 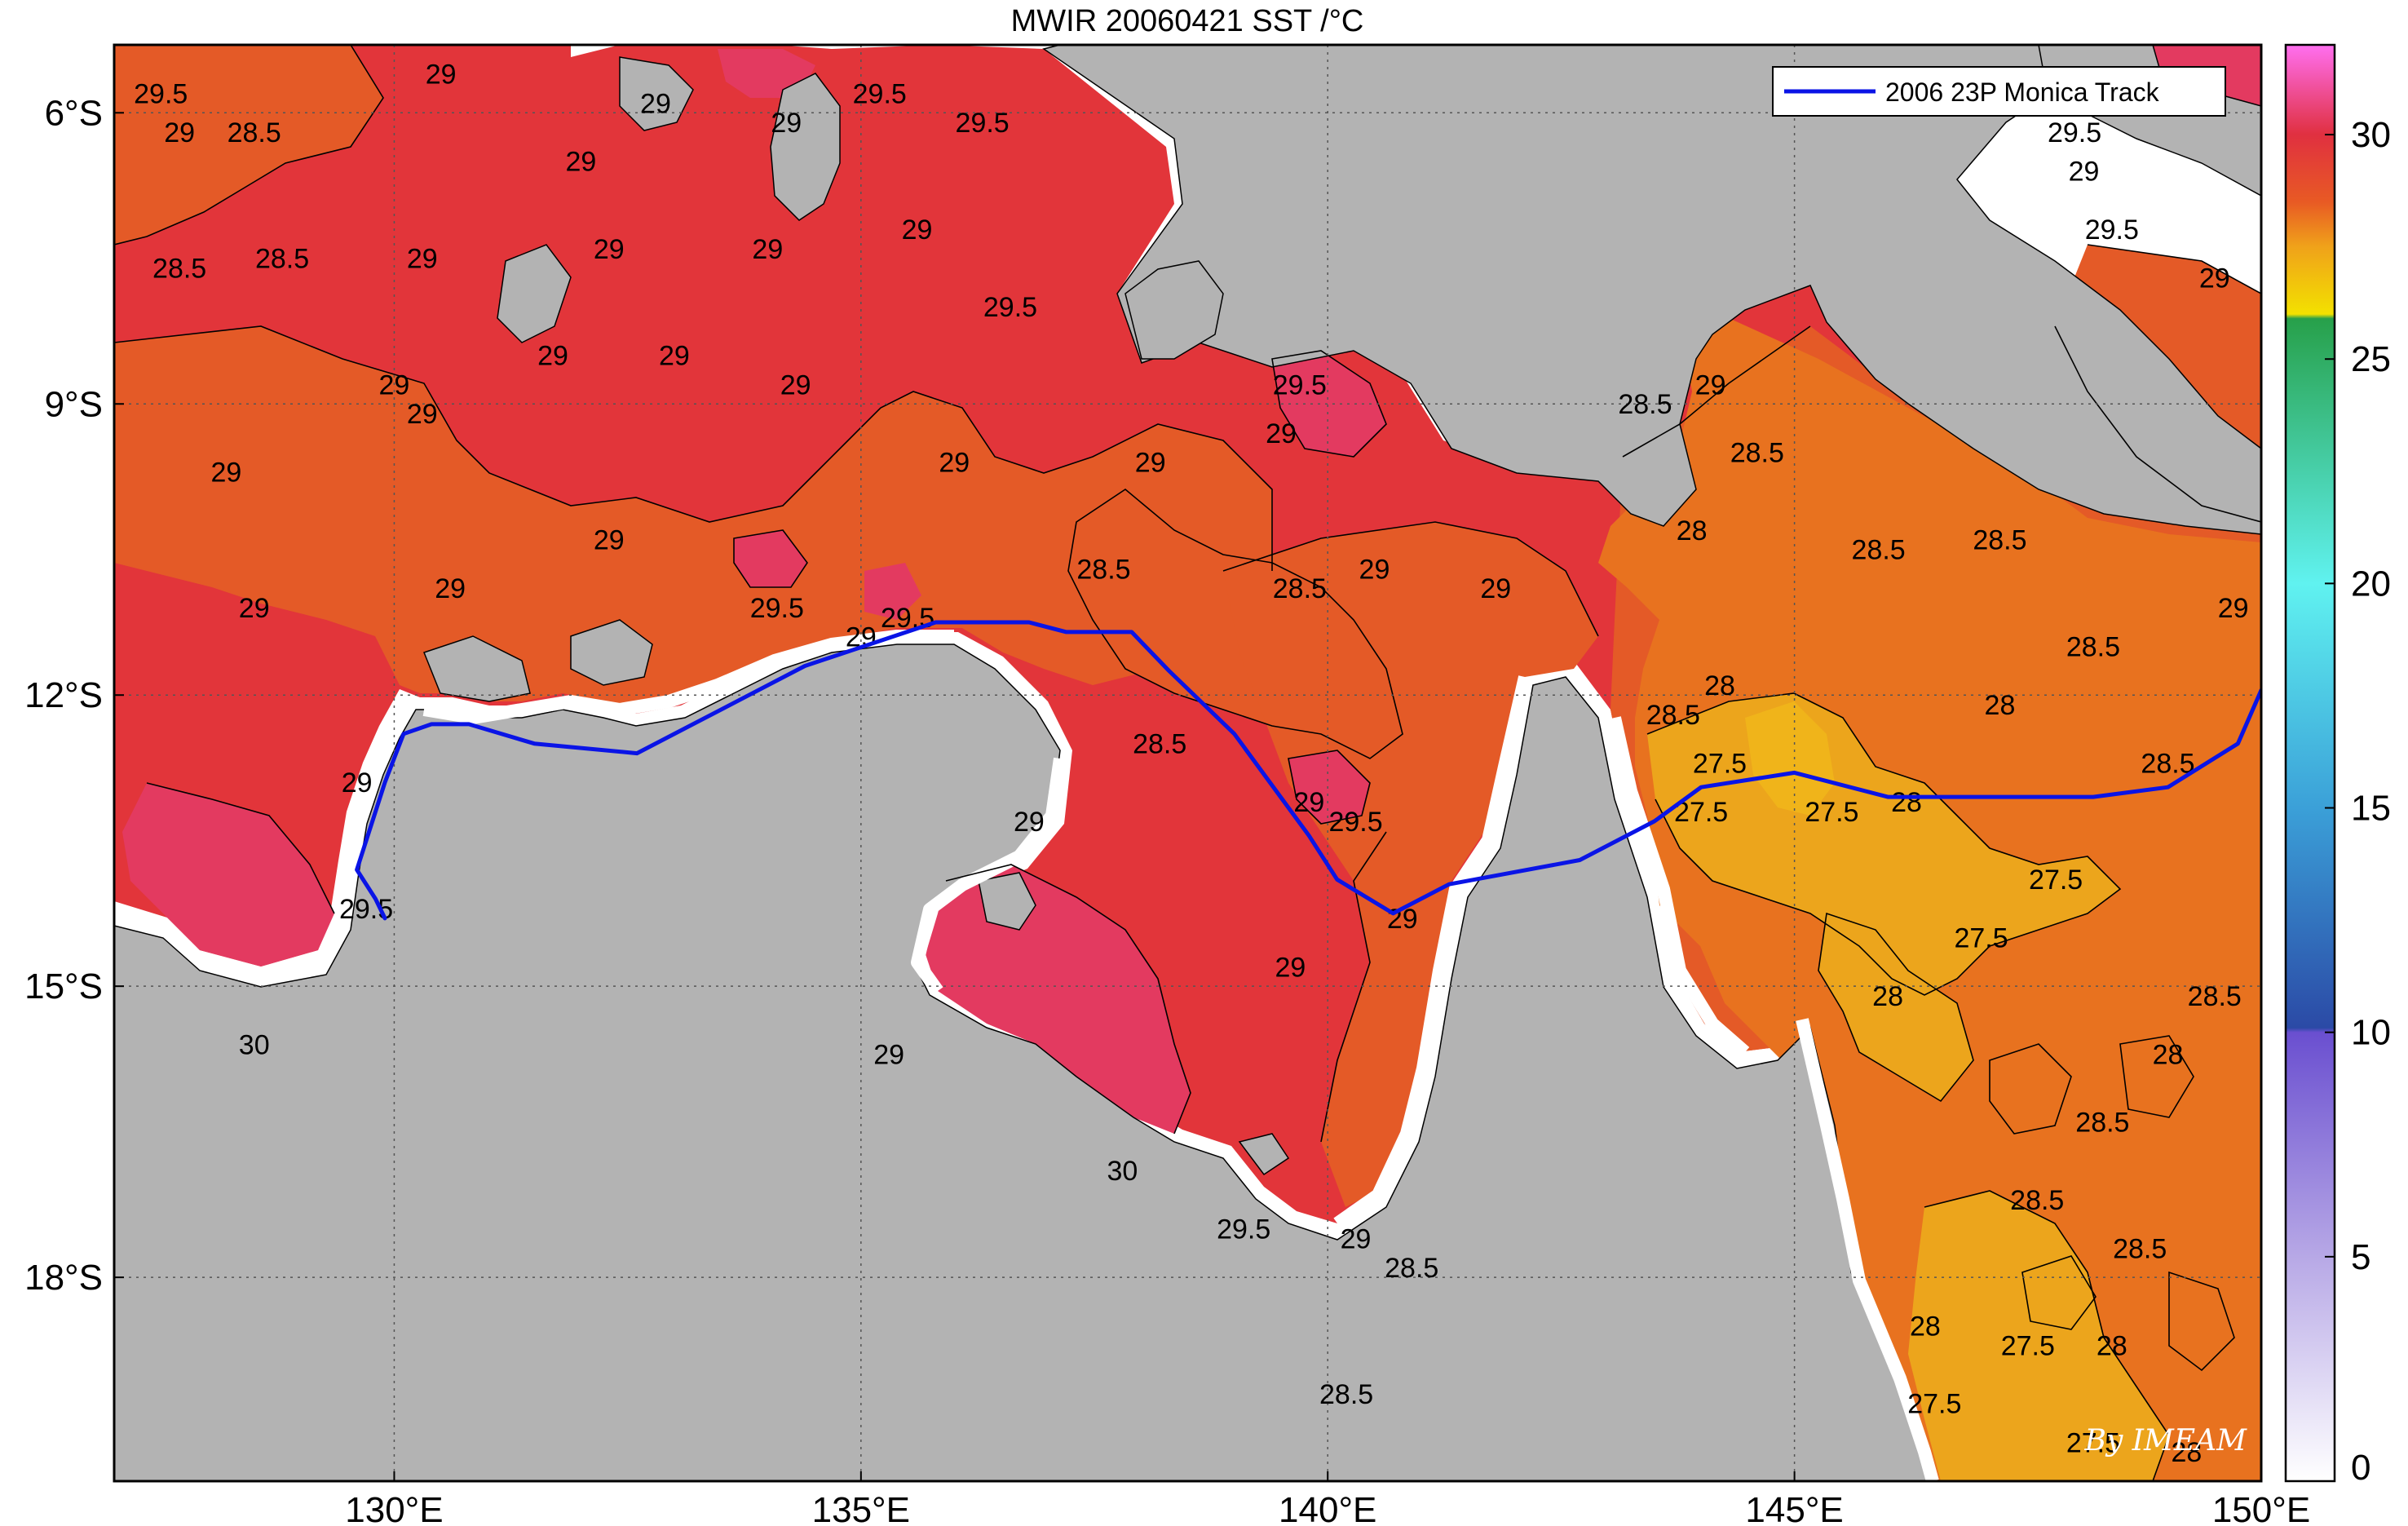 What do you see at coordinates (1187, 21) in the screenshot?
I see `map-title: MWIR 20060421 SST /°C` at bounding box center [1187, 21].